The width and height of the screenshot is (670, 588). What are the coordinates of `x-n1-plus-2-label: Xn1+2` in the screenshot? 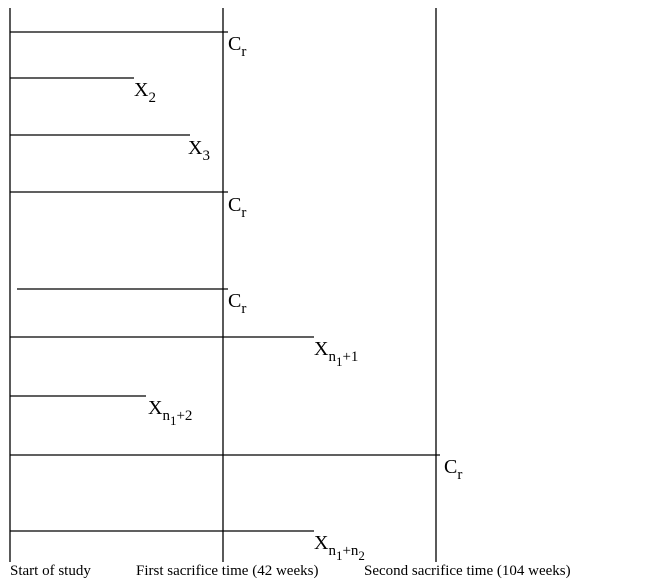 It's located at (170, 412).